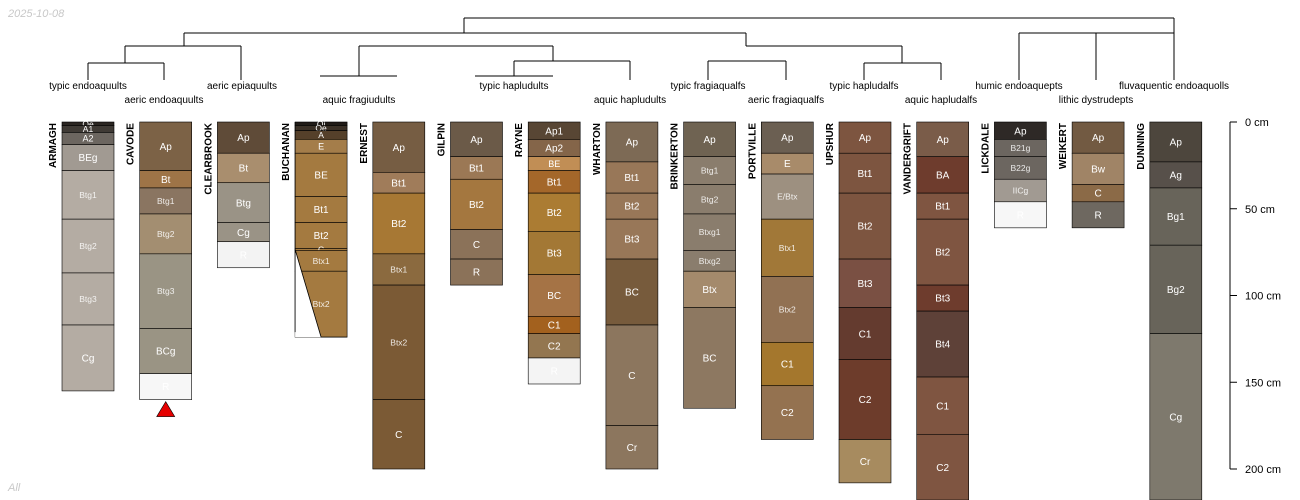 The image size is (1300, 500). Describe the element at coordinates (514, 86) in the screenshot. I see `taxonomy-label: typic hapludults` at that location.